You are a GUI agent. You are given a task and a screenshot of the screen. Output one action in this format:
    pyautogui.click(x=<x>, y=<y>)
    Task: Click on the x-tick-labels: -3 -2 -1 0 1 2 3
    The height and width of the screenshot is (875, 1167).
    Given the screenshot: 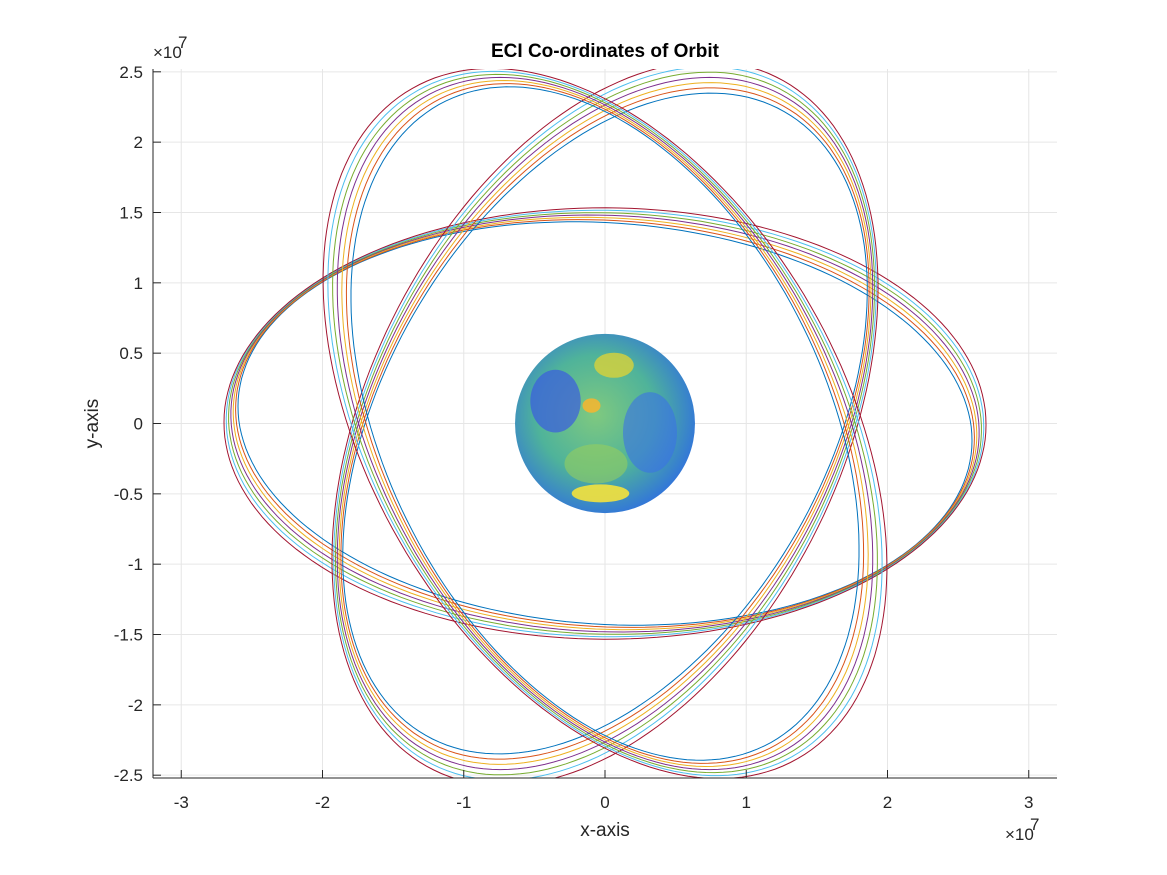 What is the action you would take?
    pyautogui.click(x=604, y=802)
    